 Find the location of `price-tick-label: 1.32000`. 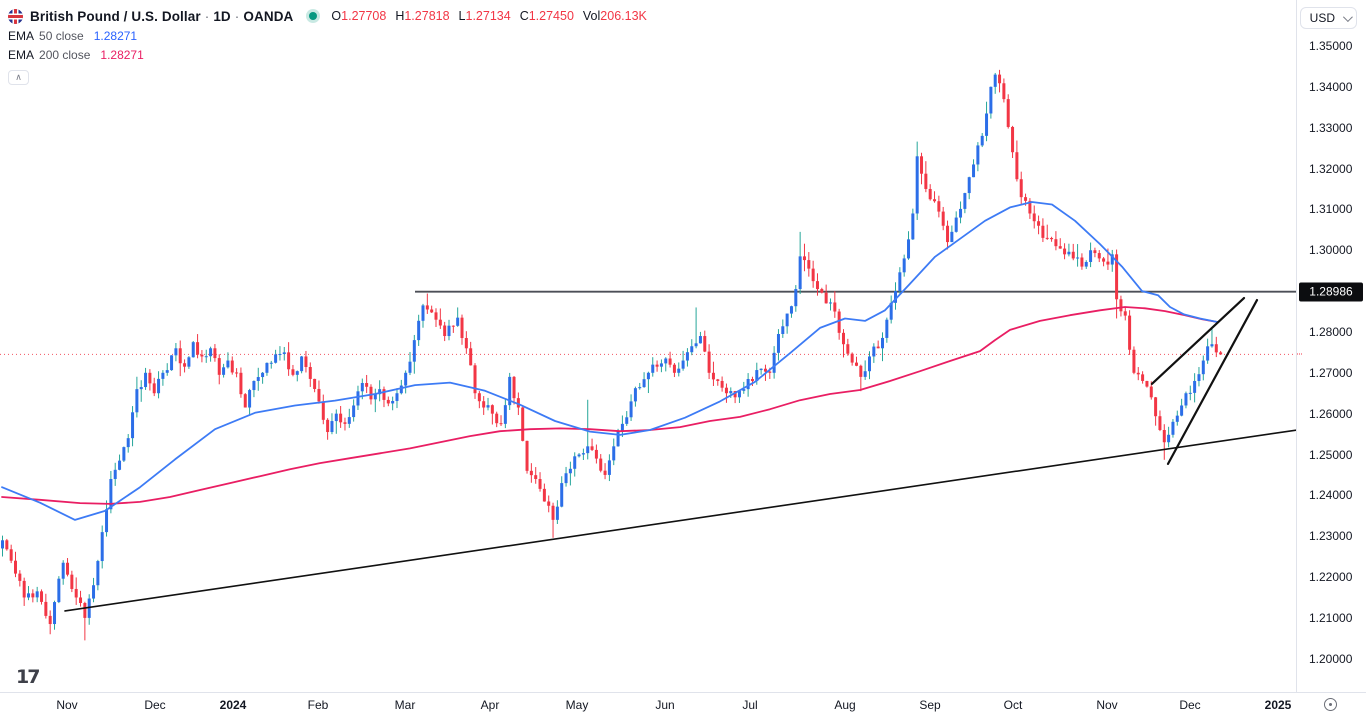

price-tick-label: 1.32000 is located at coordinates (1331, 168).